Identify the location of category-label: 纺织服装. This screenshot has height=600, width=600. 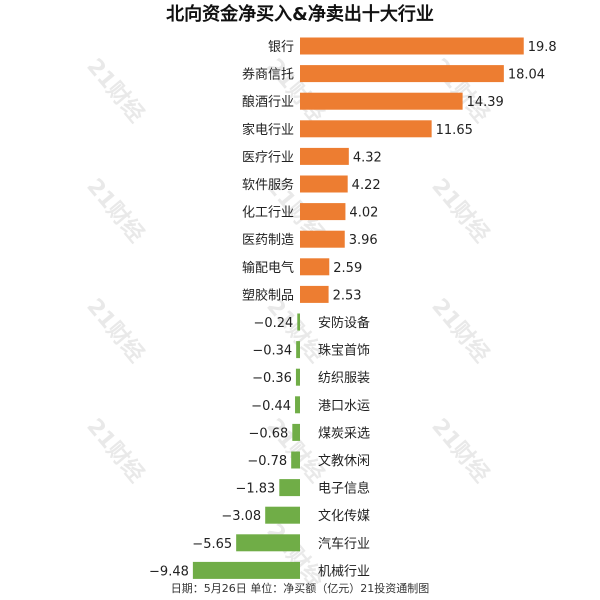
(344, 378).